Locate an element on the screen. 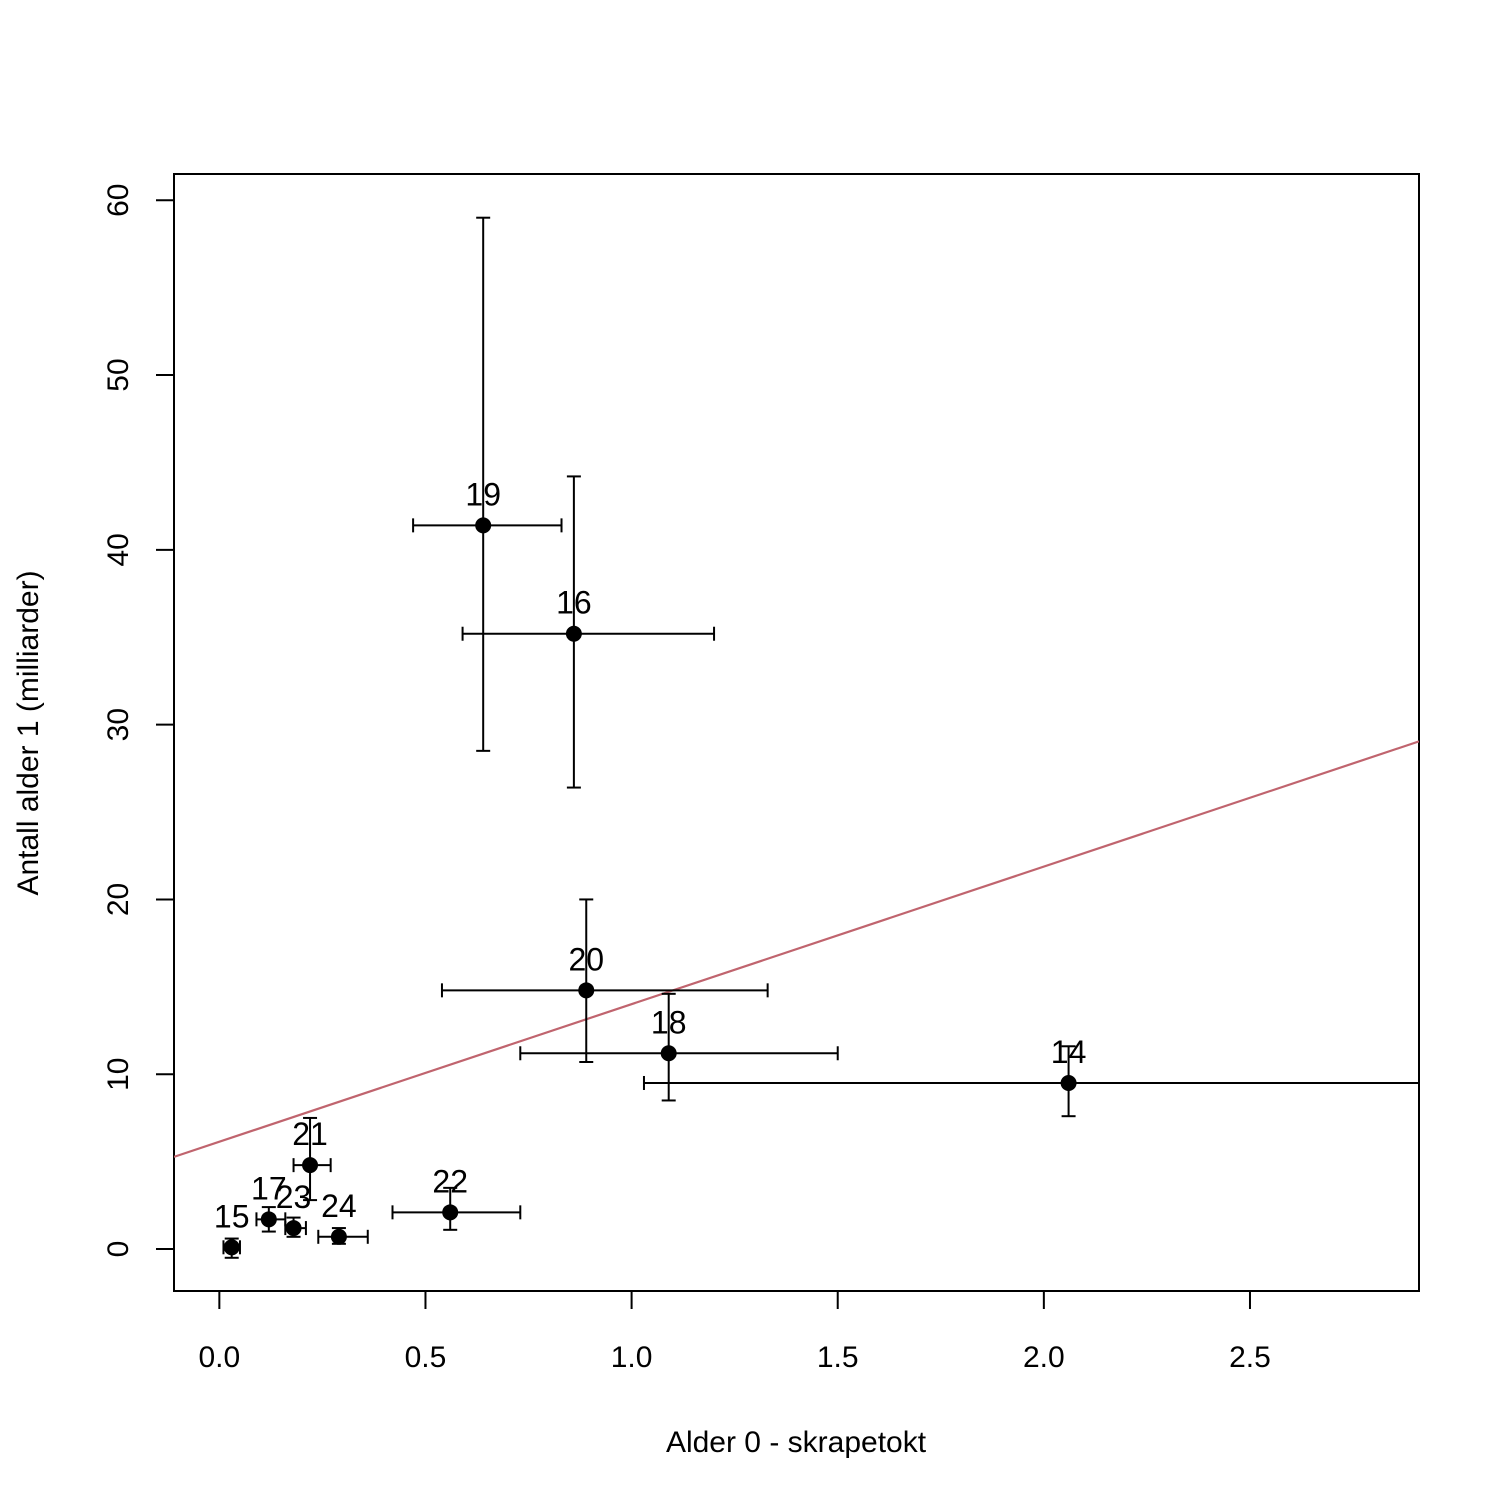  y-tick-label: 10 is located at coordinates (118, 1074).